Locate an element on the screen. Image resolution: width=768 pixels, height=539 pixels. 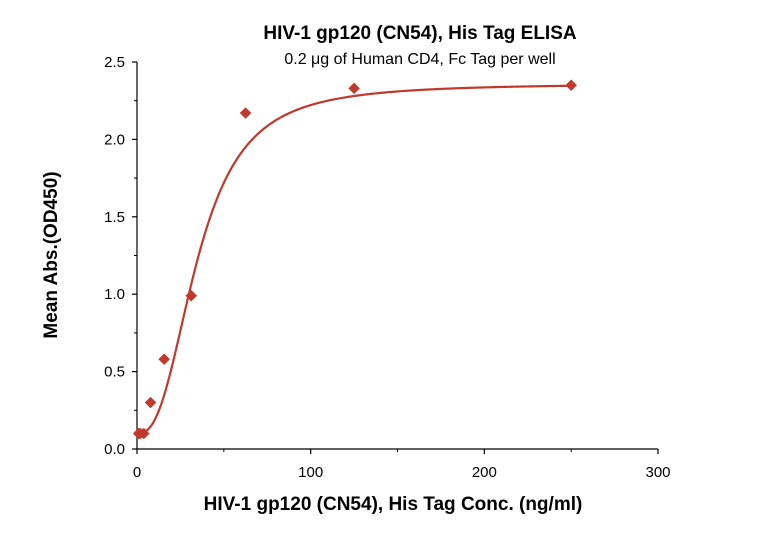
x-tick-label: 200 is located at coordinates (484, 472).